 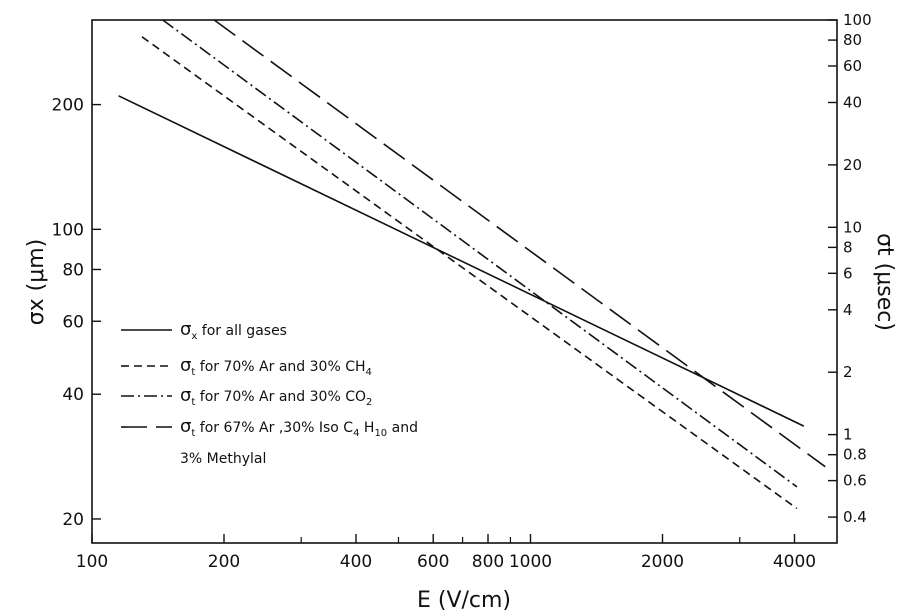 I want to click on x-tick-label: 600, so click(x=433, y=562).